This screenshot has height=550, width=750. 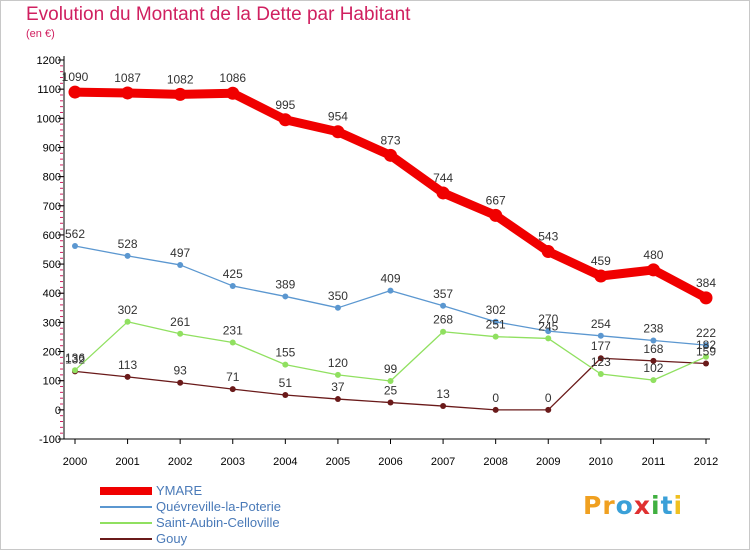 I want to click on data-label: 270, so click(x=548, y=319).